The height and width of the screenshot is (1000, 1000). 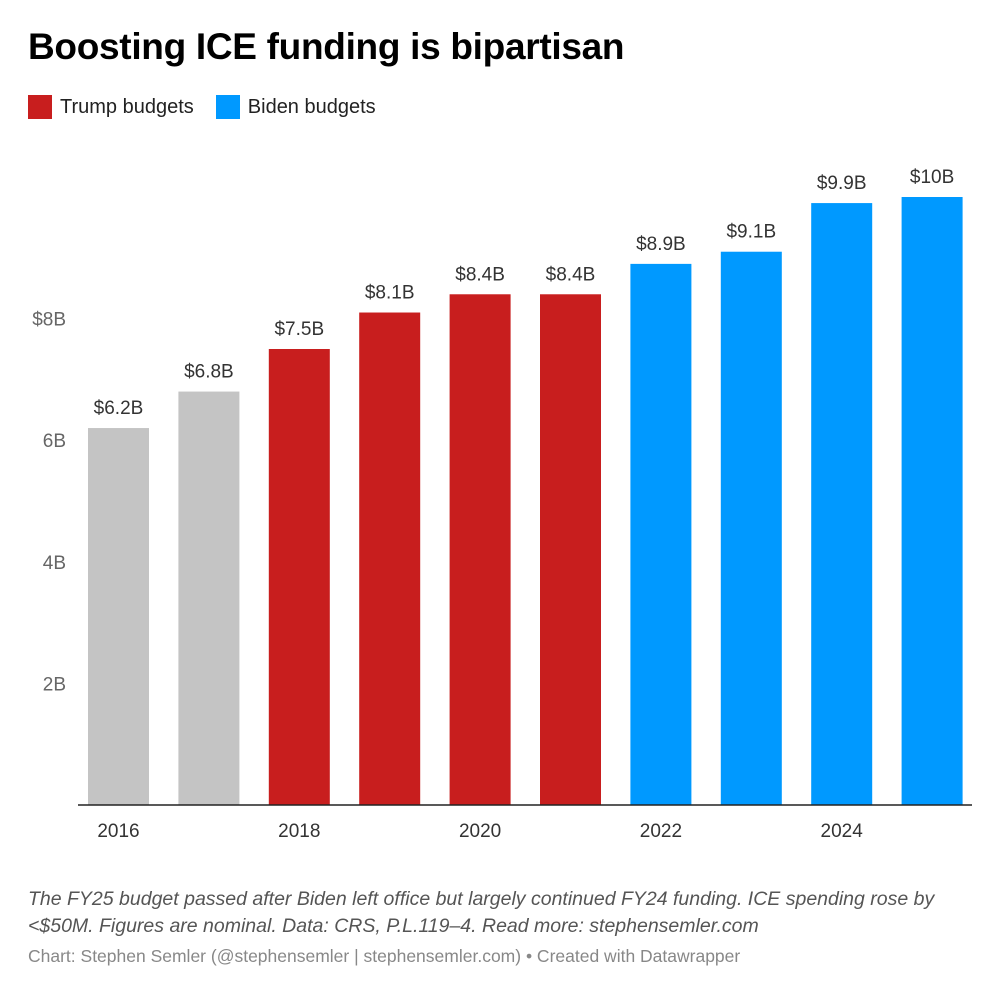 What do you see at coordinates (118, 616) in the screenshot?
I see `bar-2016` at bounding box center [118, 616].